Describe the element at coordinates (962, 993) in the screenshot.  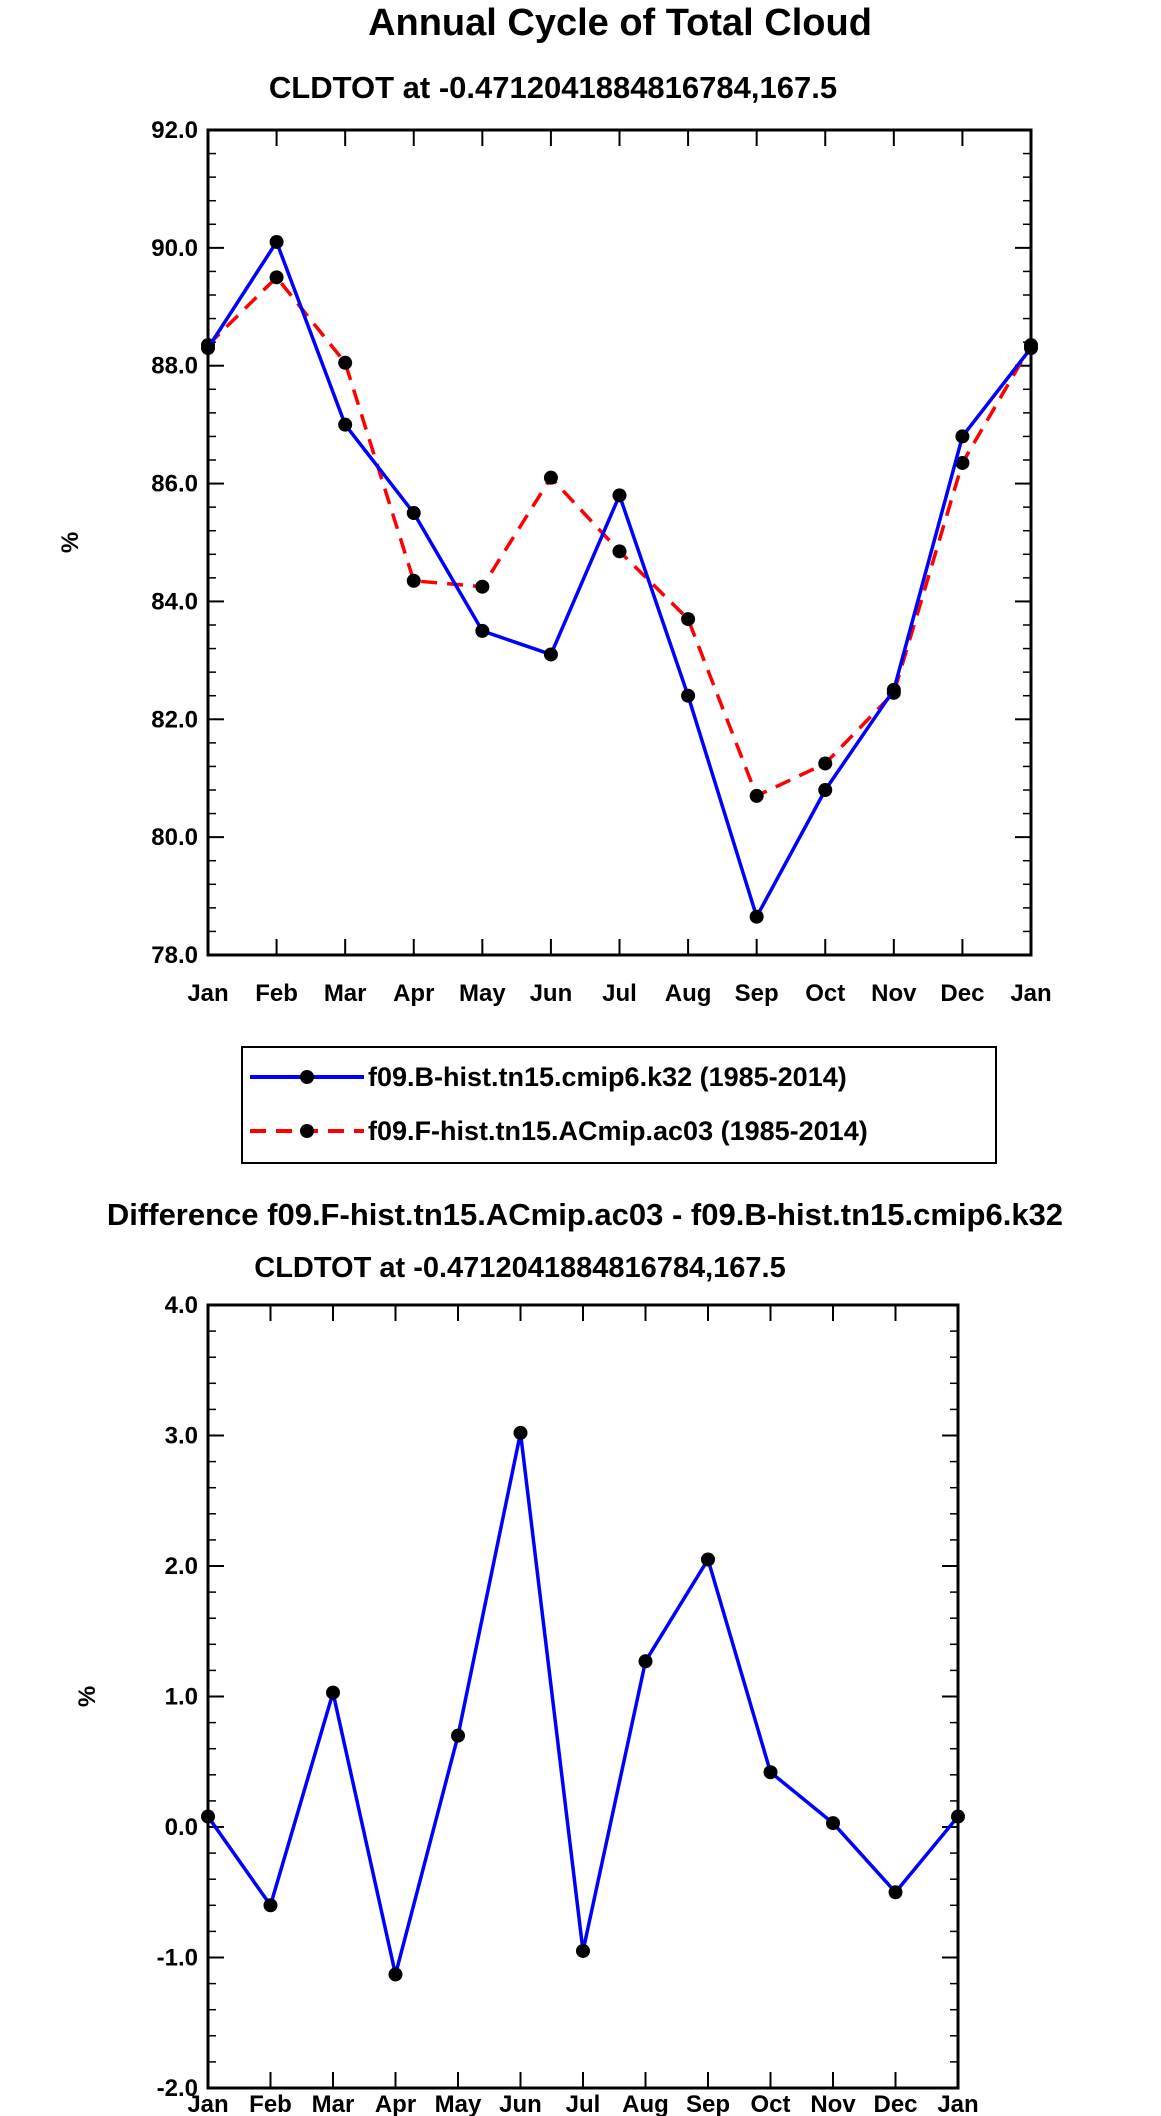
I see `chart1-xtick-label: Dec` at that location.